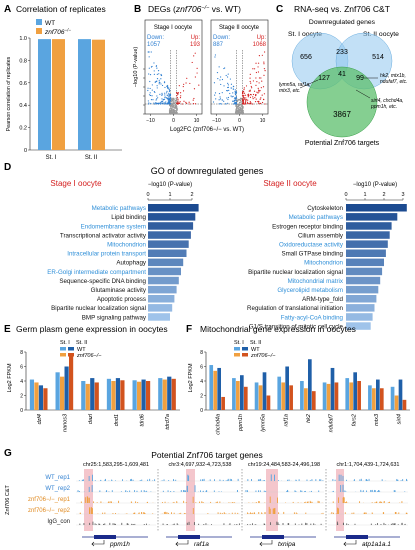 Image resolution: width=415 pixels, height=550 pixels. Describe the element at coordinates (63, 349) in the screenshot. I see `legend-swatch` at that location.